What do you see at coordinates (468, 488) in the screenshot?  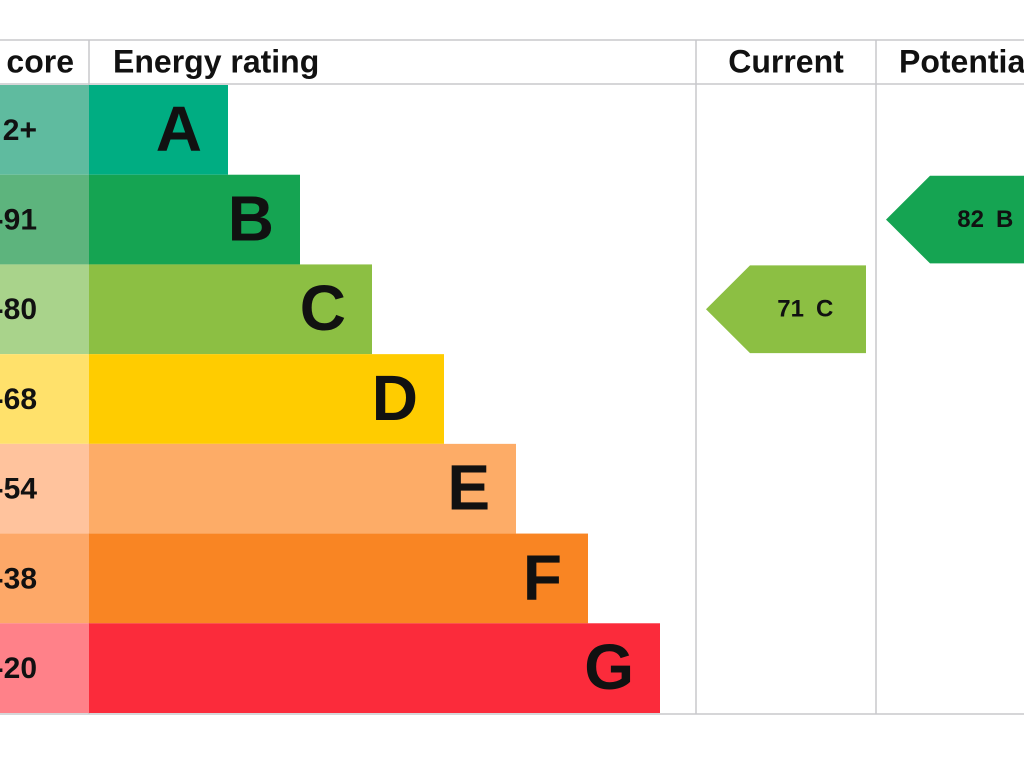 I see `rating-letter: E` at bounding box center [468, 488].